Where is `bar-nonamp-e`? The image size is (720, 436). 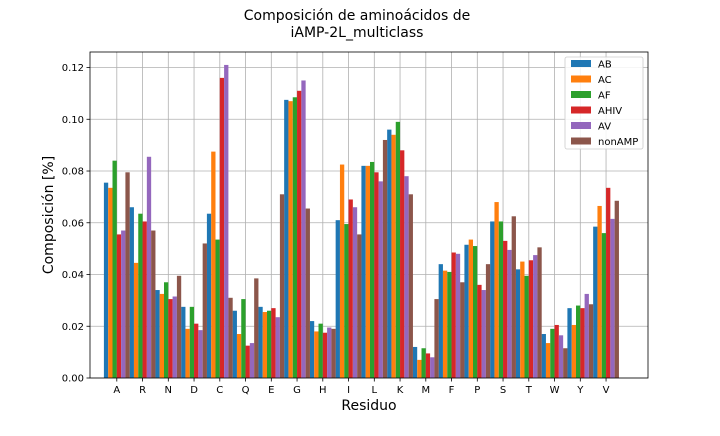
bar-nonamp-e is located at coordinates (282, 286).